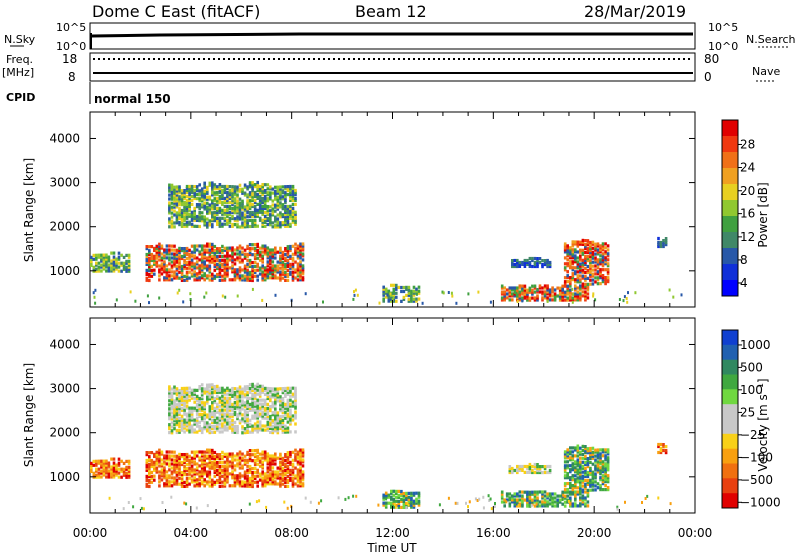  I want to click on nsky-panel: N.Sky 10^5 10^0 10^5 10^0 N.Search, so click(400, 37).